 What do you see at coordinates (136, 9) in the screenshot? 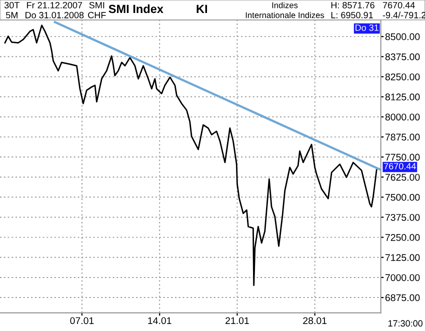
I see `chart-title: SMI Index` at bounding box center [136, 9].